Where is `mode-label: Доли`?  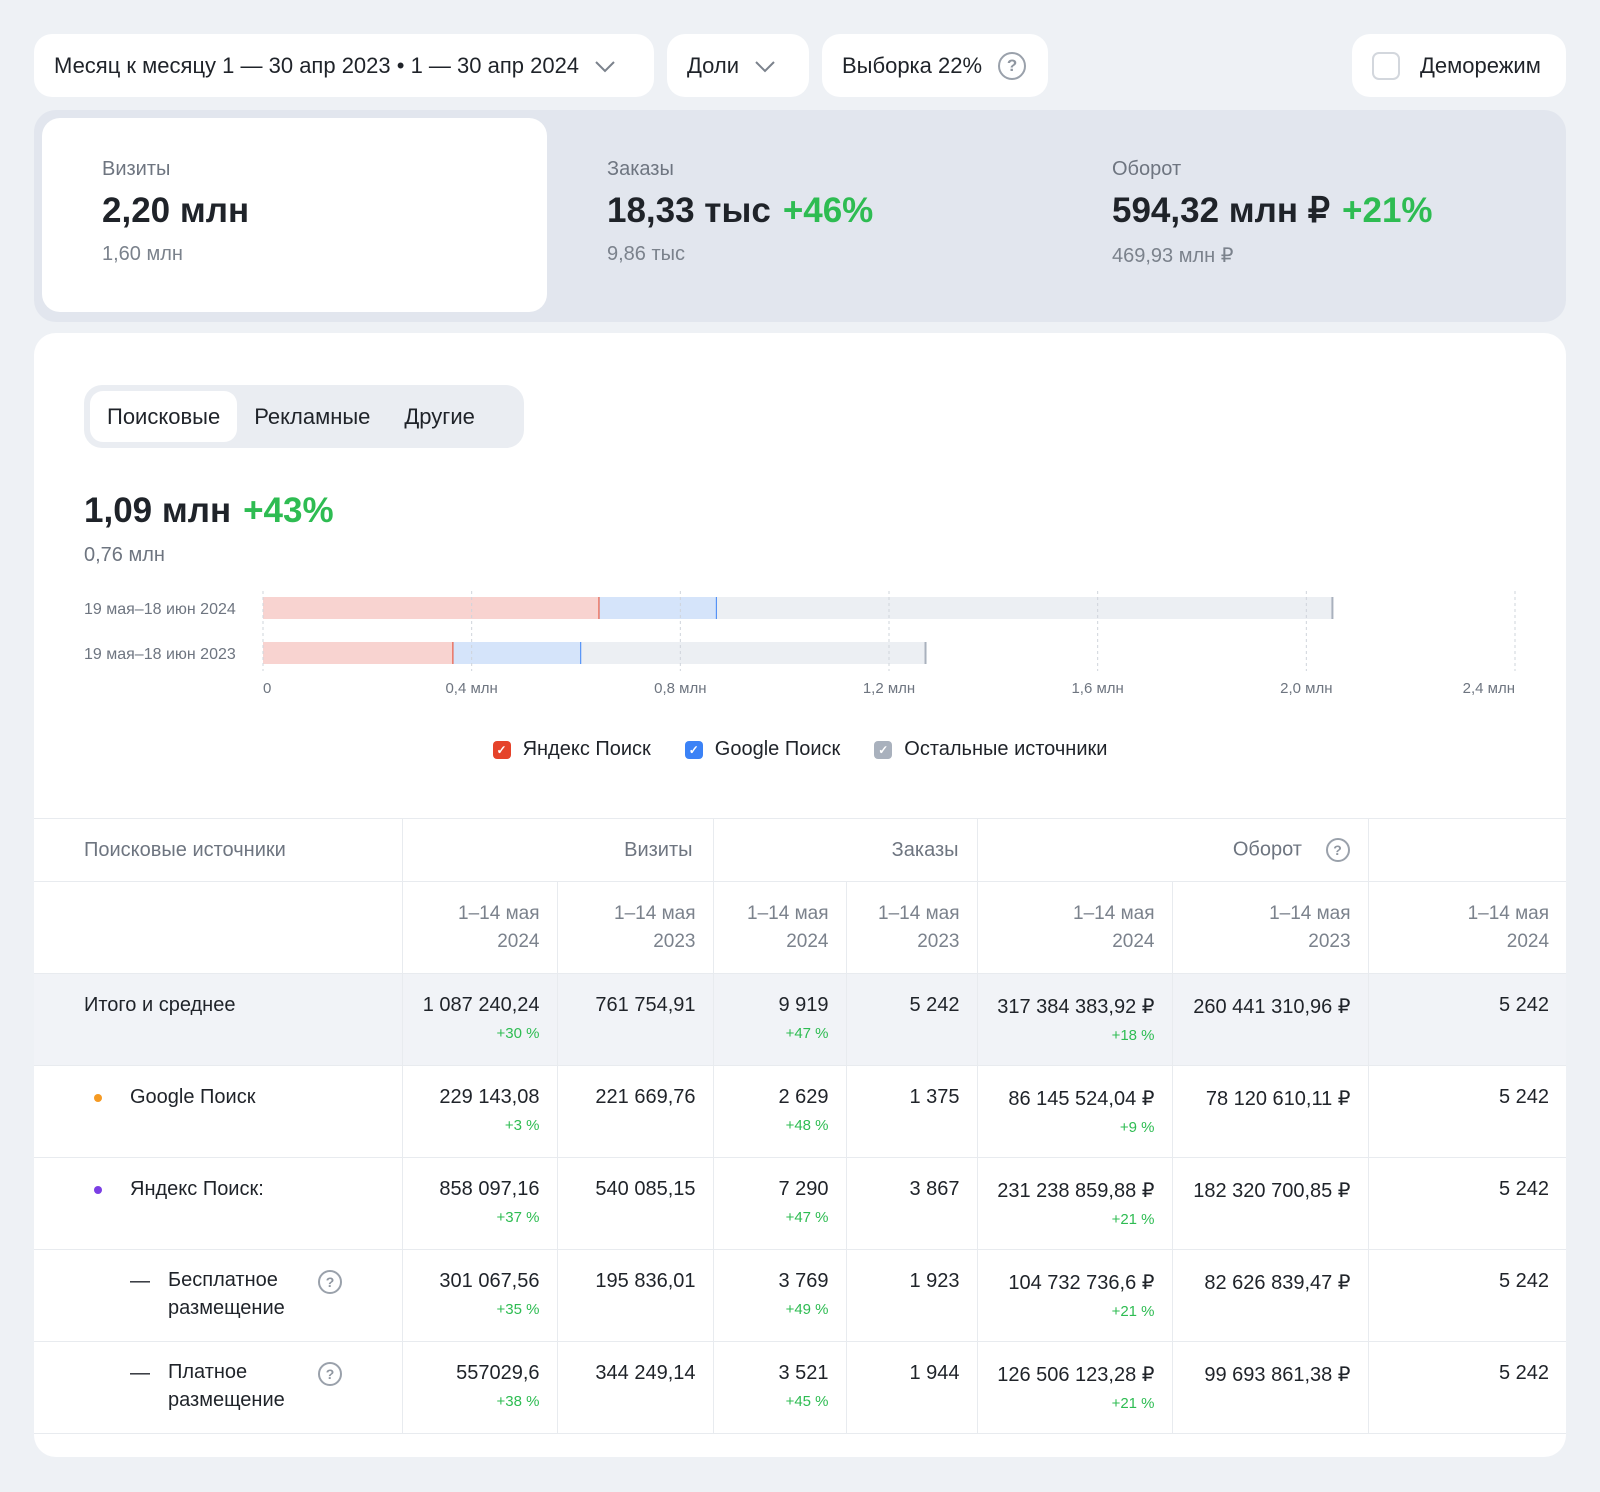 mode-label: Доли is located at coordinates (713, 65).